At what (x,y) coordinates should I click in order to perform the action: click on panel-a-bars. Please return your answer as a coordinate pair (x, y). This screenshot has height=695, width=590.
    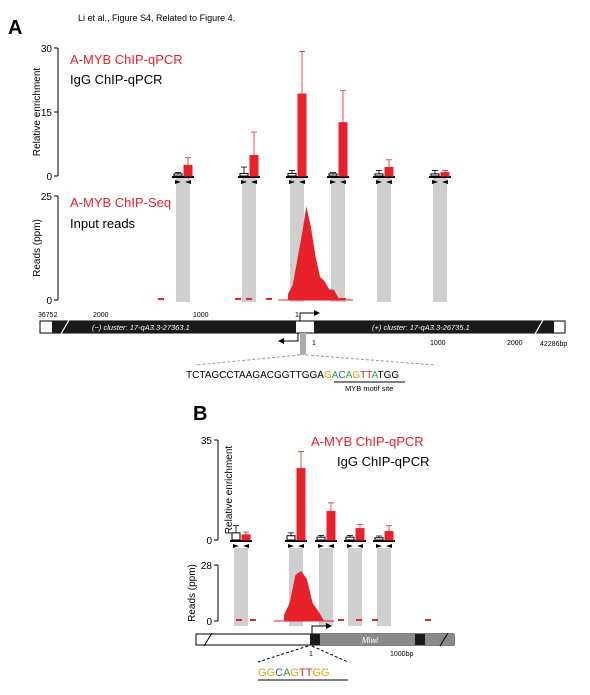
    Looking at the image, I should click on (311, 117).